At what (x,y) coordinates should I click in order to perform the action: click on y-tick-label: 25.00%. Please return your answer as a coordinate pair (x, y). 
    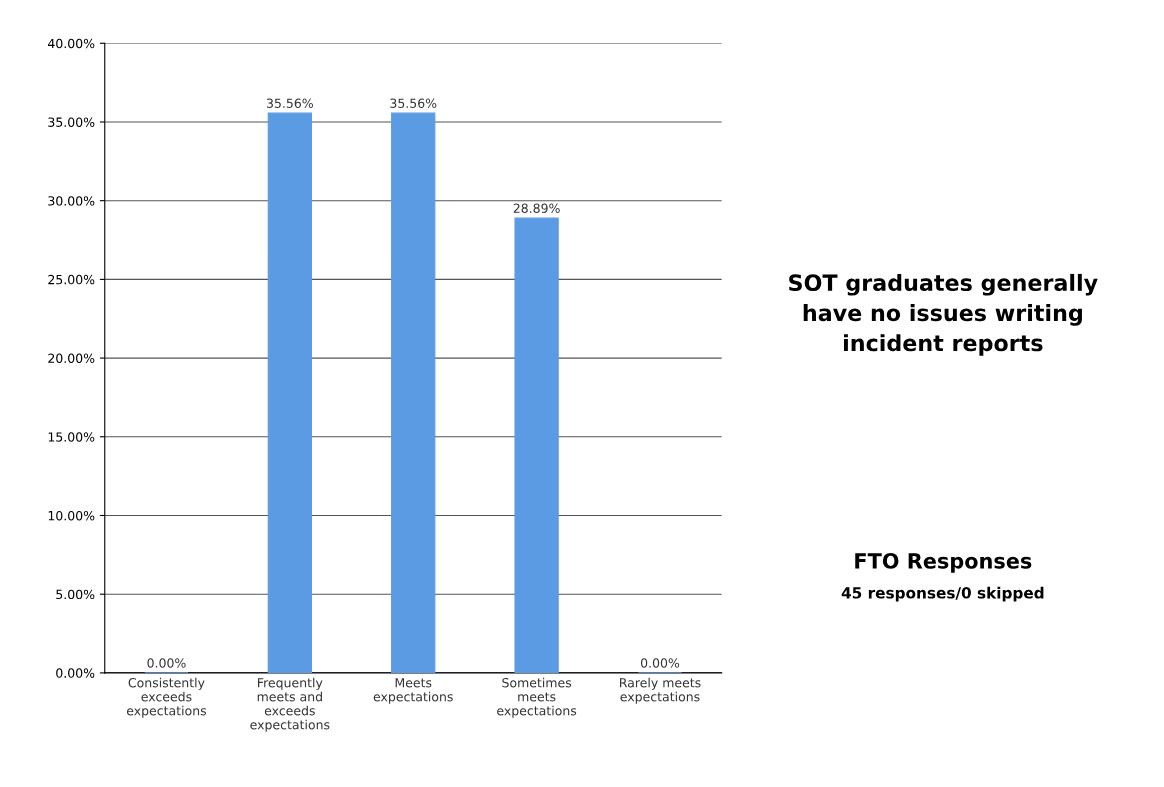
    Looking at the image, I should click on (71, 279).